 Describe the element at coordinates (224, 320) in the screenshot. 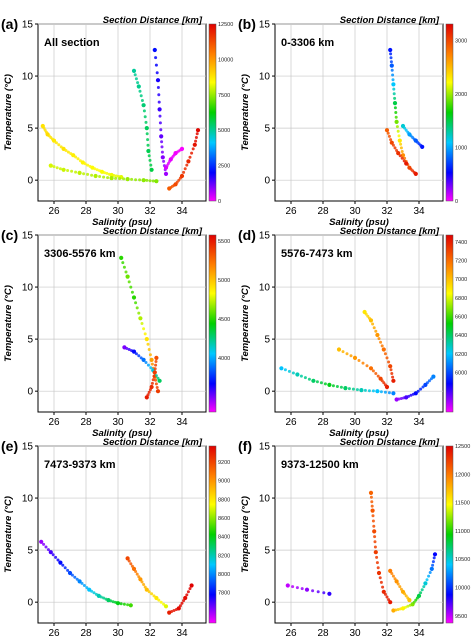

I see `colorbar-tick-label: 4500` at that location.